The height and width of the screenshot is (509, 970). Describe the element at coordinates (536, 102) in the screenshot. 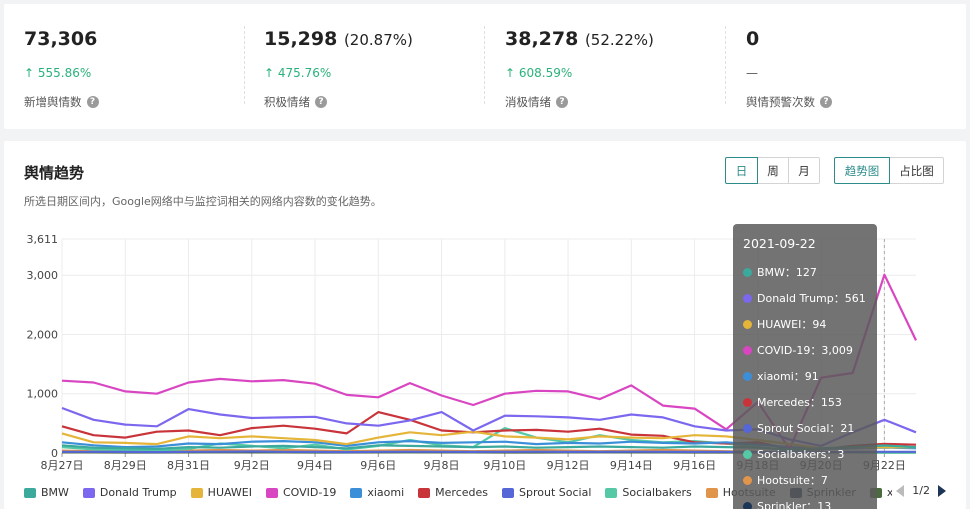

I see `stat-label: 消极情绪?` at that location.